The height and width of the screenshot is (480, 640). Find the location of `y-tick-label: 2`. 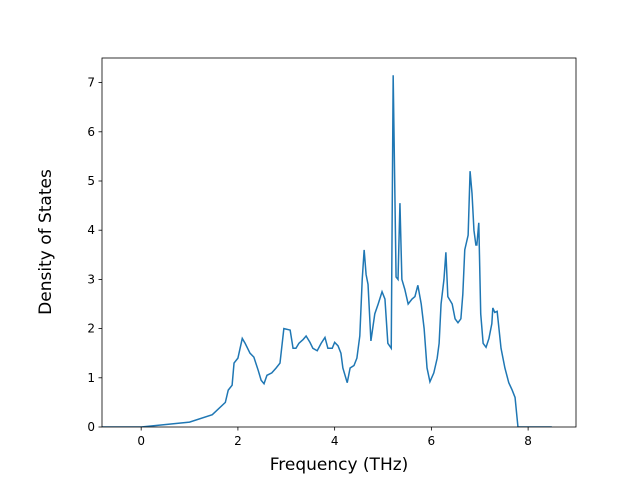

y-tick-label: 2 is located at coordinates (91, 329).